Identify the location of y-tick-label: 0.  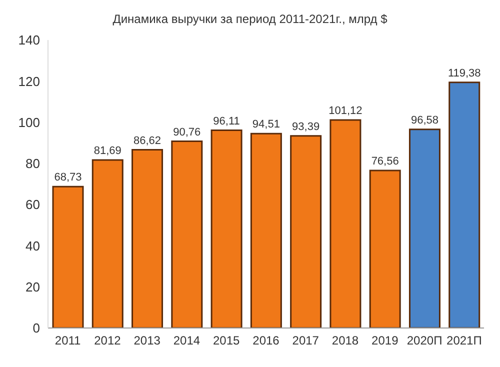
(36, 328).